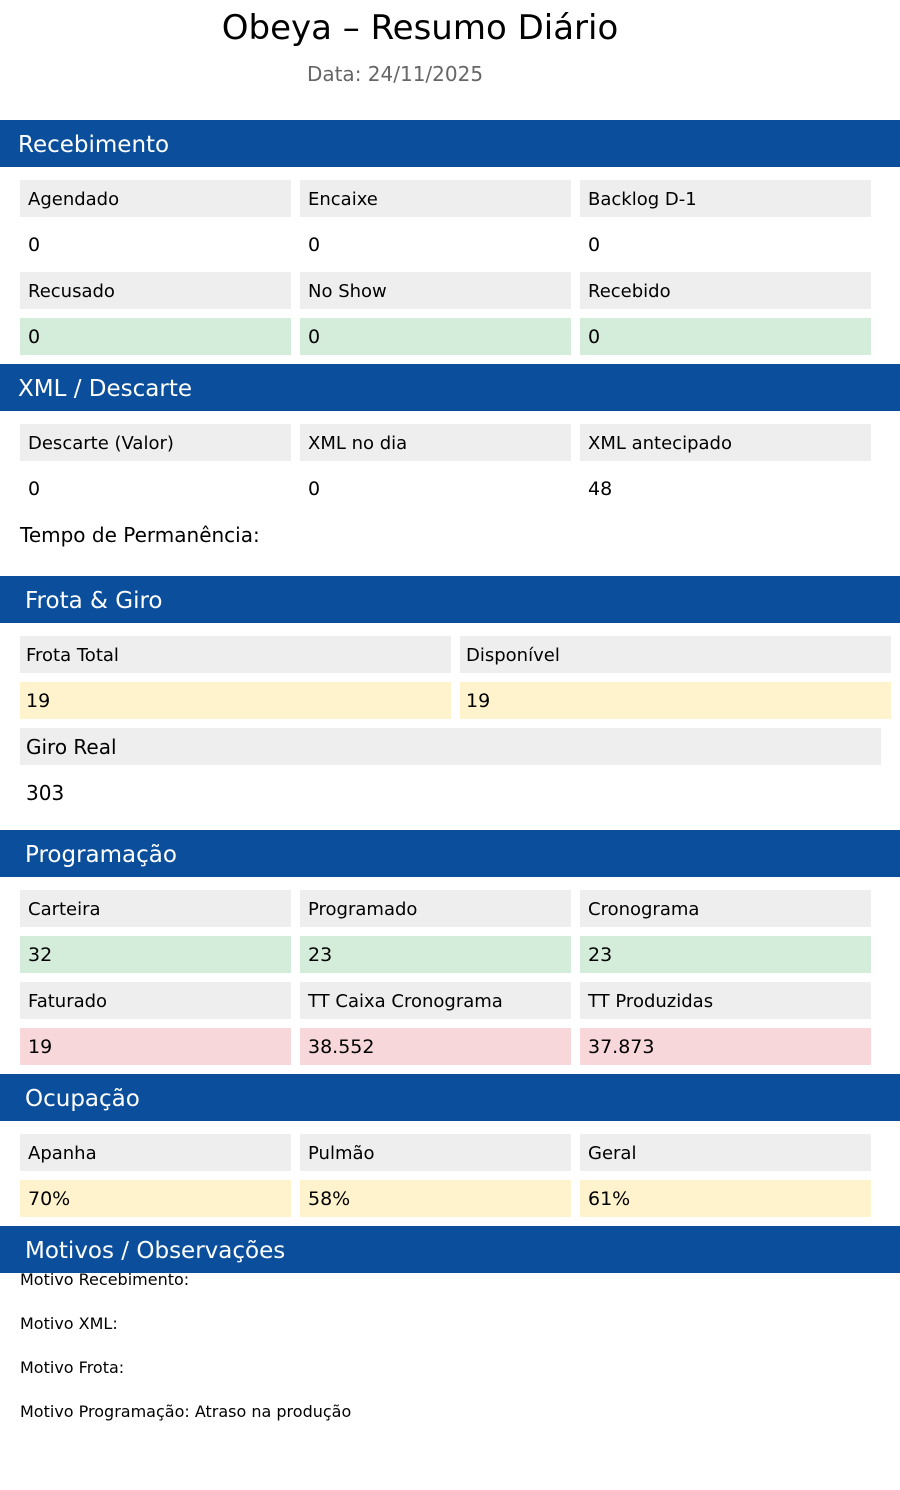 The height and width of the screenshot is (1490, 900). What do you see at coordinates (450, 853) in the screenshot?
I see `section-header-programacao: Programação` at bounding box center [450, 853].